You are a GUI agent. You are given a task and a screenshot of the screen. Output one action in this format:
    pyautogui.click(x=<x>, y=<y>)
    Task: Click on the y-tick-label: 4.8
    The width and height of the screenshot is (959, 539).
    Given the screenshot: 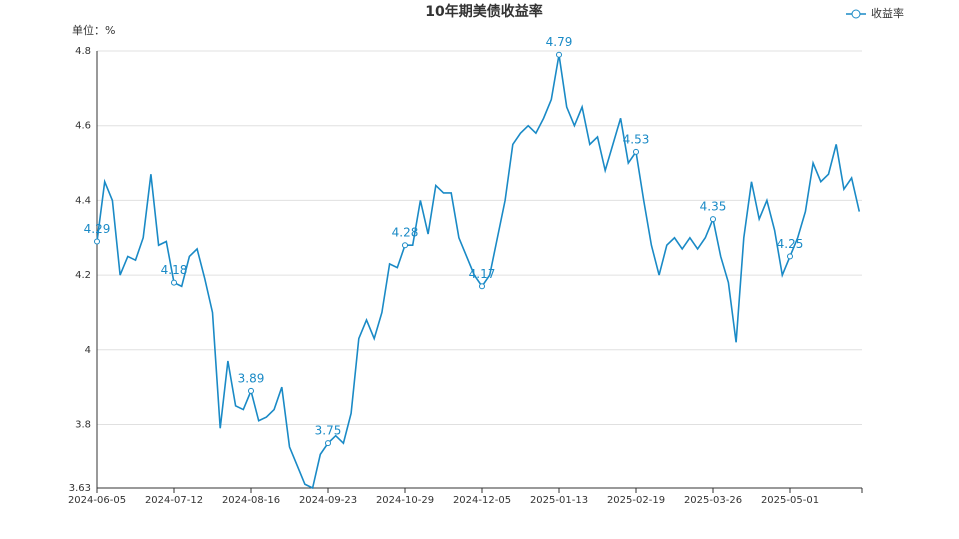 What is the action you would take?
    pyautogui.click(x=83, y=51)
    